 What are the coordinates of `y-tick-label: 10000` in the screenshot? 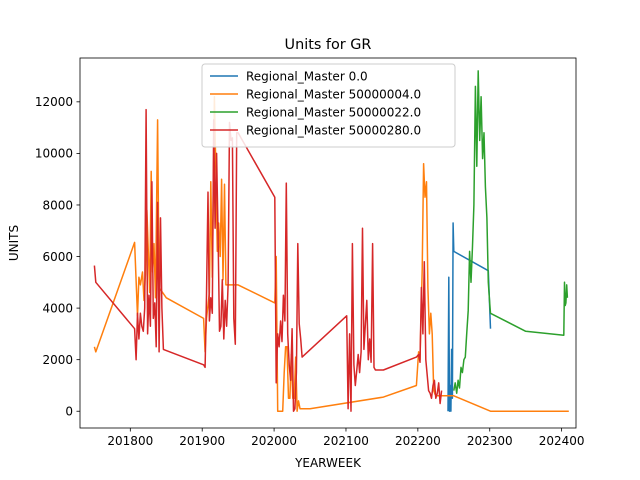 It's located at (54, 154).